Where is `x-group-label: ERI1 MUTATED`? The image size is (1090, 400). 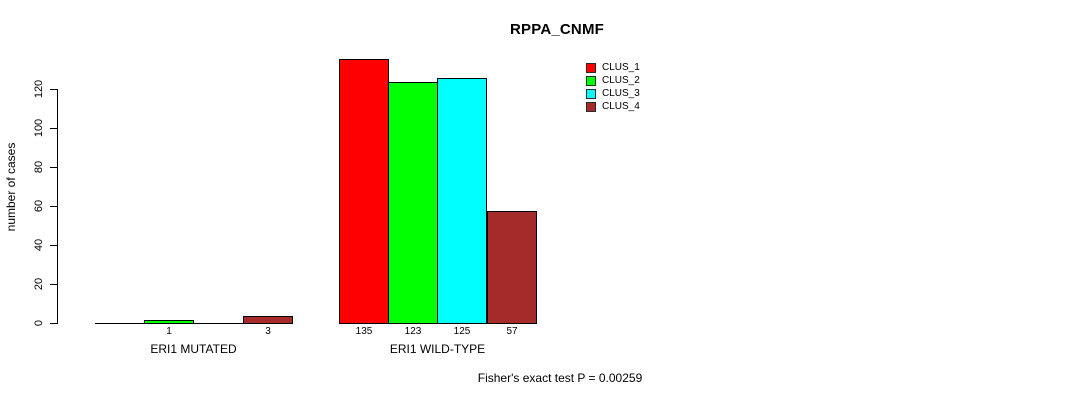
x-group-label: ERI1 MUTATED is located at coordinates (193, 349).